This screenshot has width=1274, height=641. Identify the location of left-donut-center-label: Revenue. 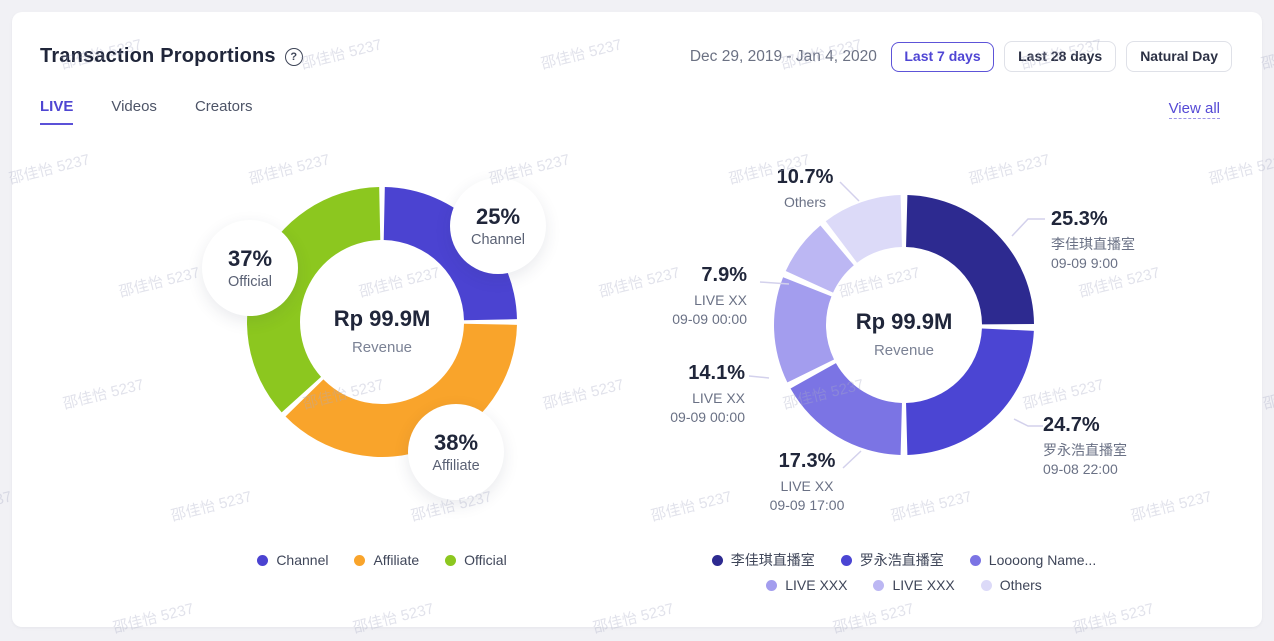
(382, 347).